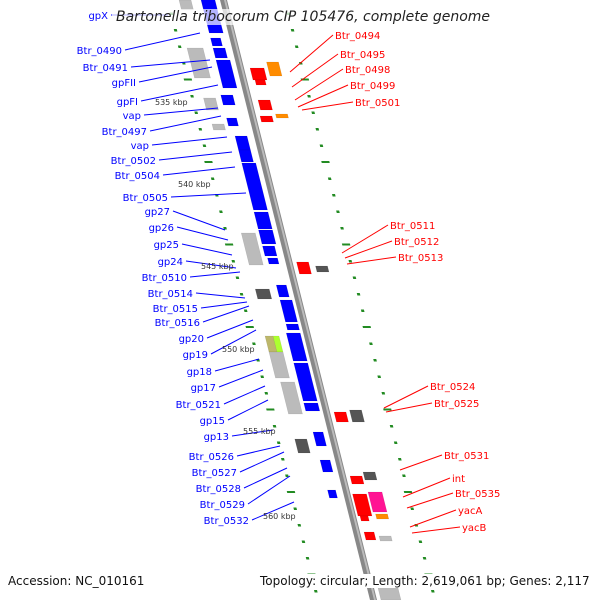 This screenshot has width=600, height=600. What do you see at coordinates (98, 16) in the screenshot?
I see `gene-label-gpx: gpX` at bounding box center [98, 16].